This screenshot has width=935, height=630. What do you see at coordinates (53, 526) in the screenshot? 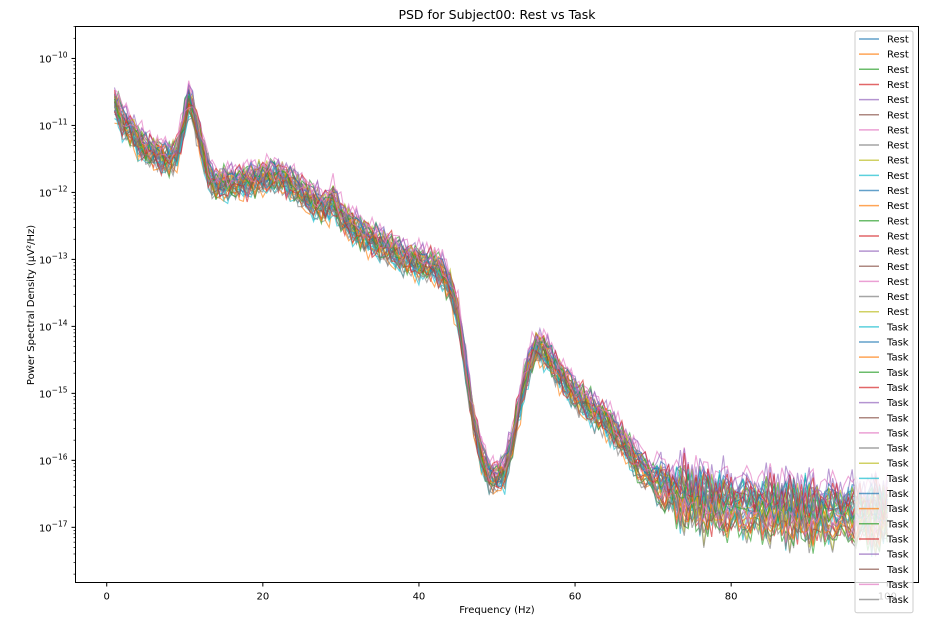
I see `y-tick-label: 10−17` at bounding box center [53, 526].